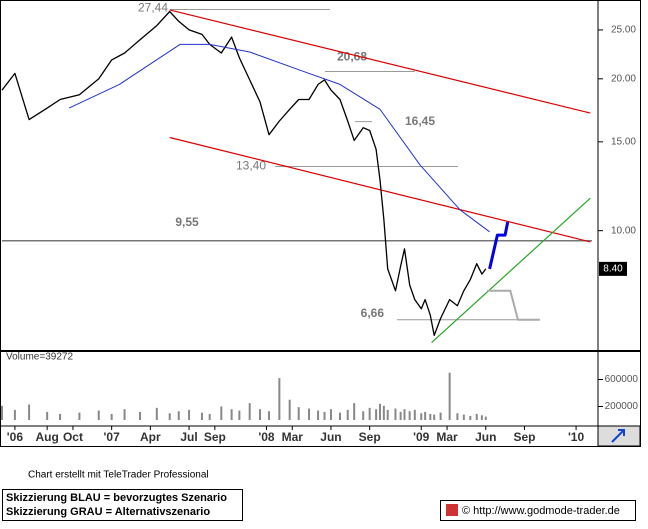 The width and height of the screenshot is (648, 529). Describe the element at coordinates (623, 141) in the screenshot. I see `y-tick-label: 15.00` at that location.